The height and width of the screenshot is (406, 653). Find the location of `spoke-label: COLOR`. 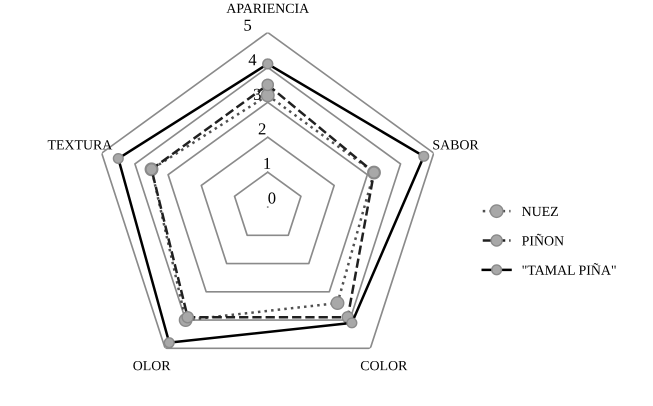

spoke-label: COLOR is located at coordinates (384, 365).